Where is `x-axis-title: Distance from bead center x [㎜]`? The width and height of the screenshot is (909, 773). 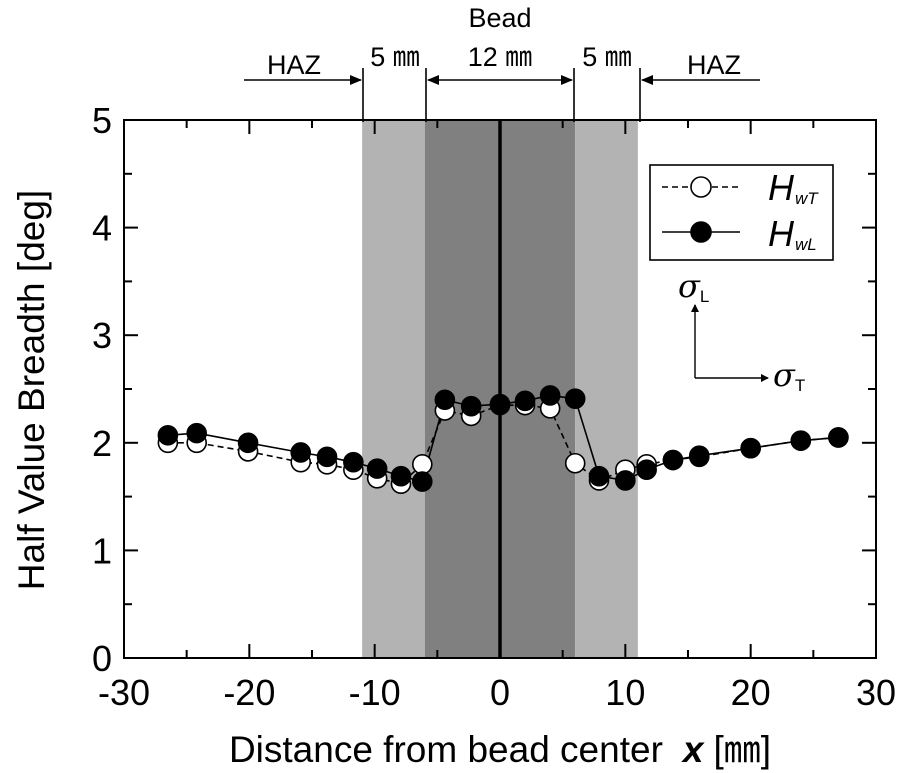
x-axis-title: Distance from bead center x [㎜] is located at coordinates (500, 749).